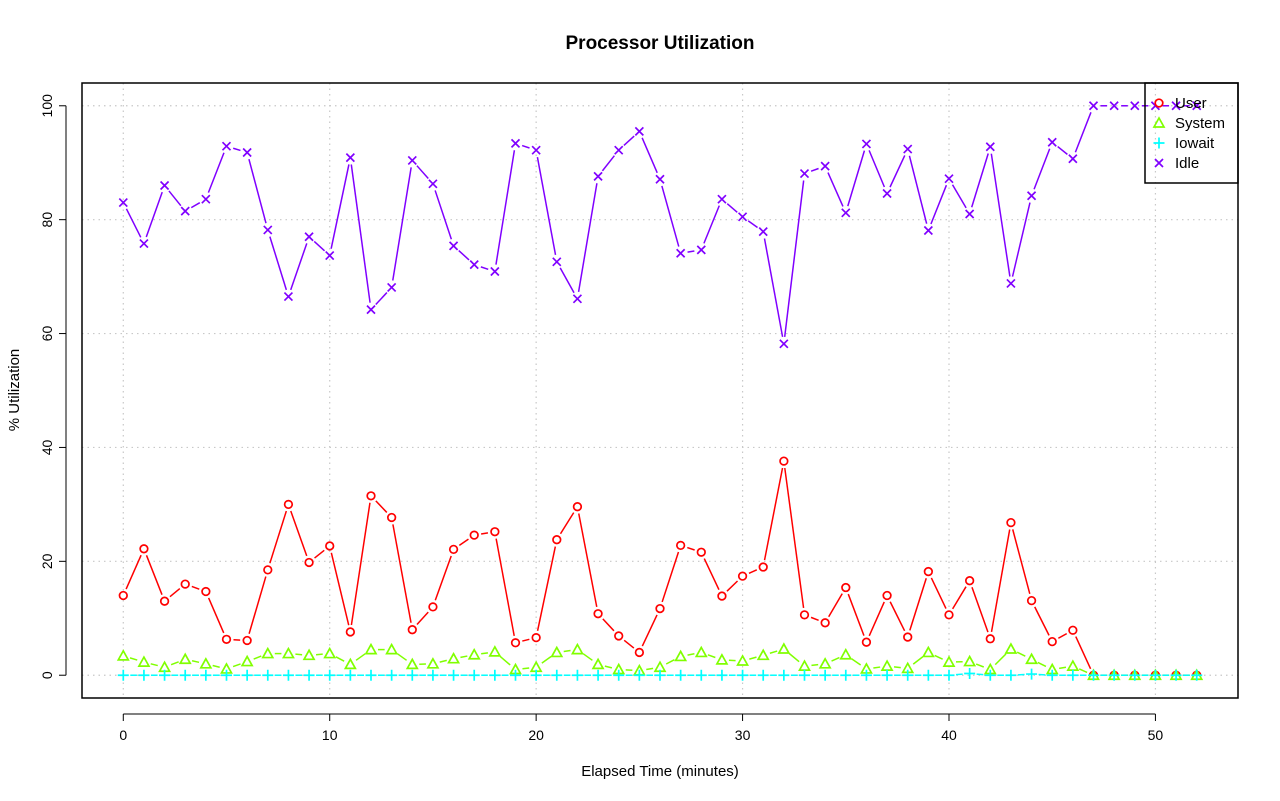 This screenshot has height=801, width=1280. Describe the element at coordinates (47, 447) in the screenshot. I see `y-tick-label: 40` at that location.